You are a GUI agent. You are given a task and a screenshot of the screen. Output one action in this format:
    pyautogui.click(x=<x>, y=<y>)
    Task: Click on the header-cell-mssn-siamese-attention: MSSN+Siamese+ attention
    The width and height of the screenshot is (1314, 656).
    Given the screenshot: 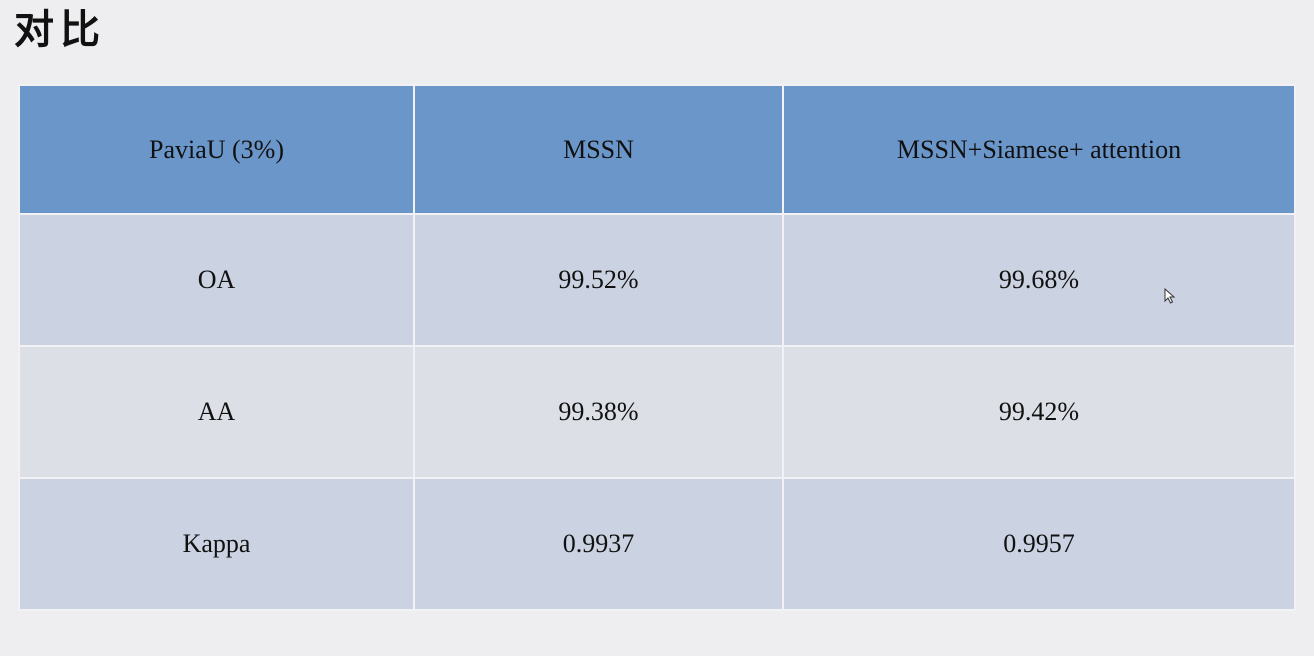 What is the action you would take?
    pyautogui.click(x=1039, y=149)
    